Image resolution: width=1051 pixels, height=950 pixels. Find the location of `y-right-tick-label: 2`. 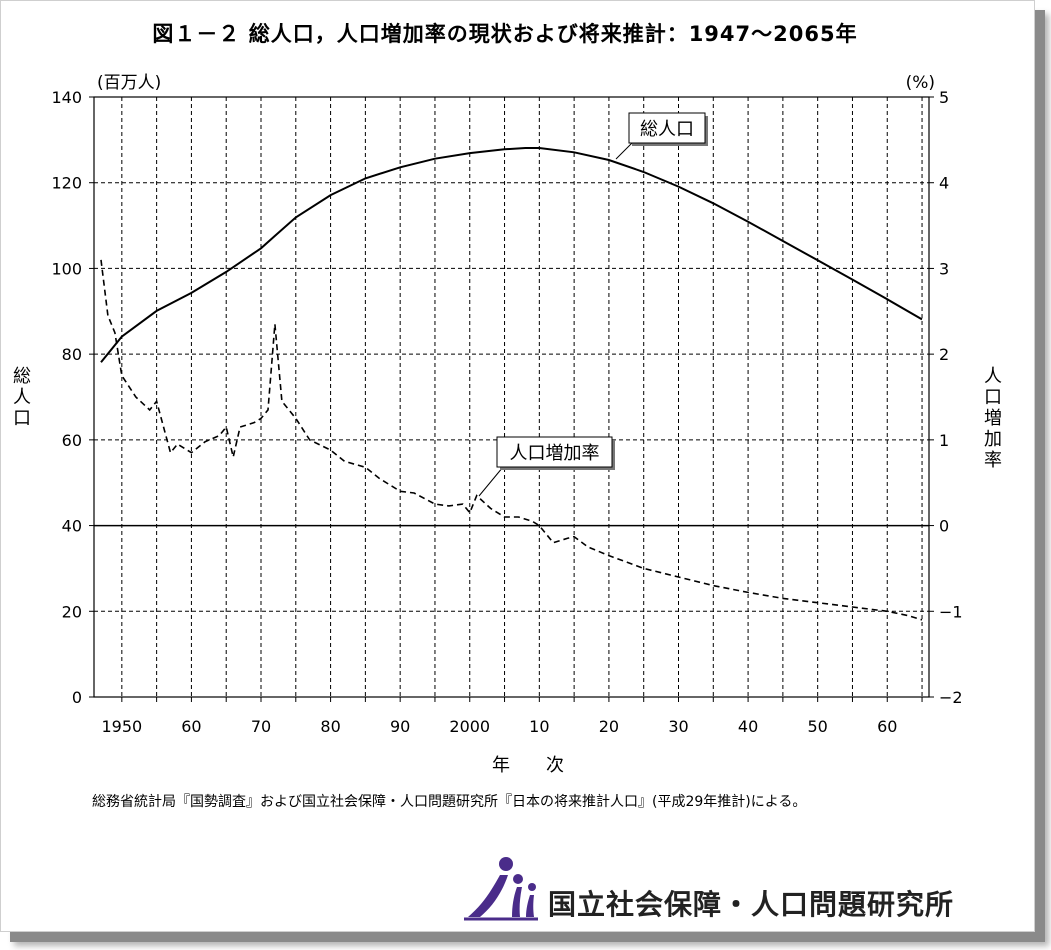

y-right-tick-label: 2 is located at coordinates (944, 354).